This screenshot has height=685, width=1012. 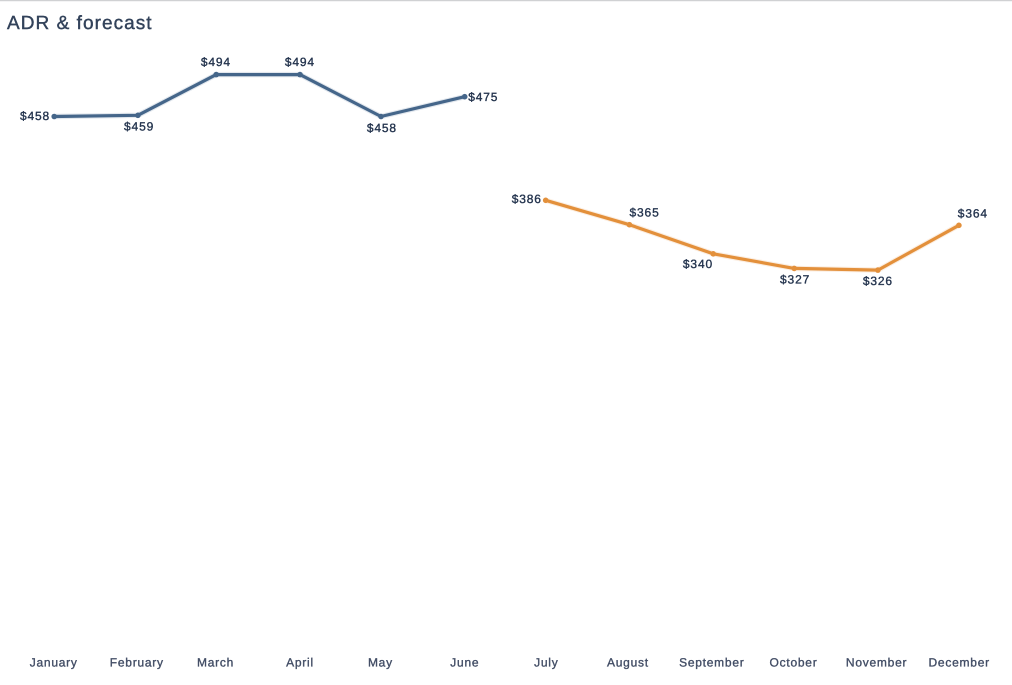 What do you see at coordinates (698, 264) in the screenshot?
I see `svg-text: $340` at bounding box center [698, 264].